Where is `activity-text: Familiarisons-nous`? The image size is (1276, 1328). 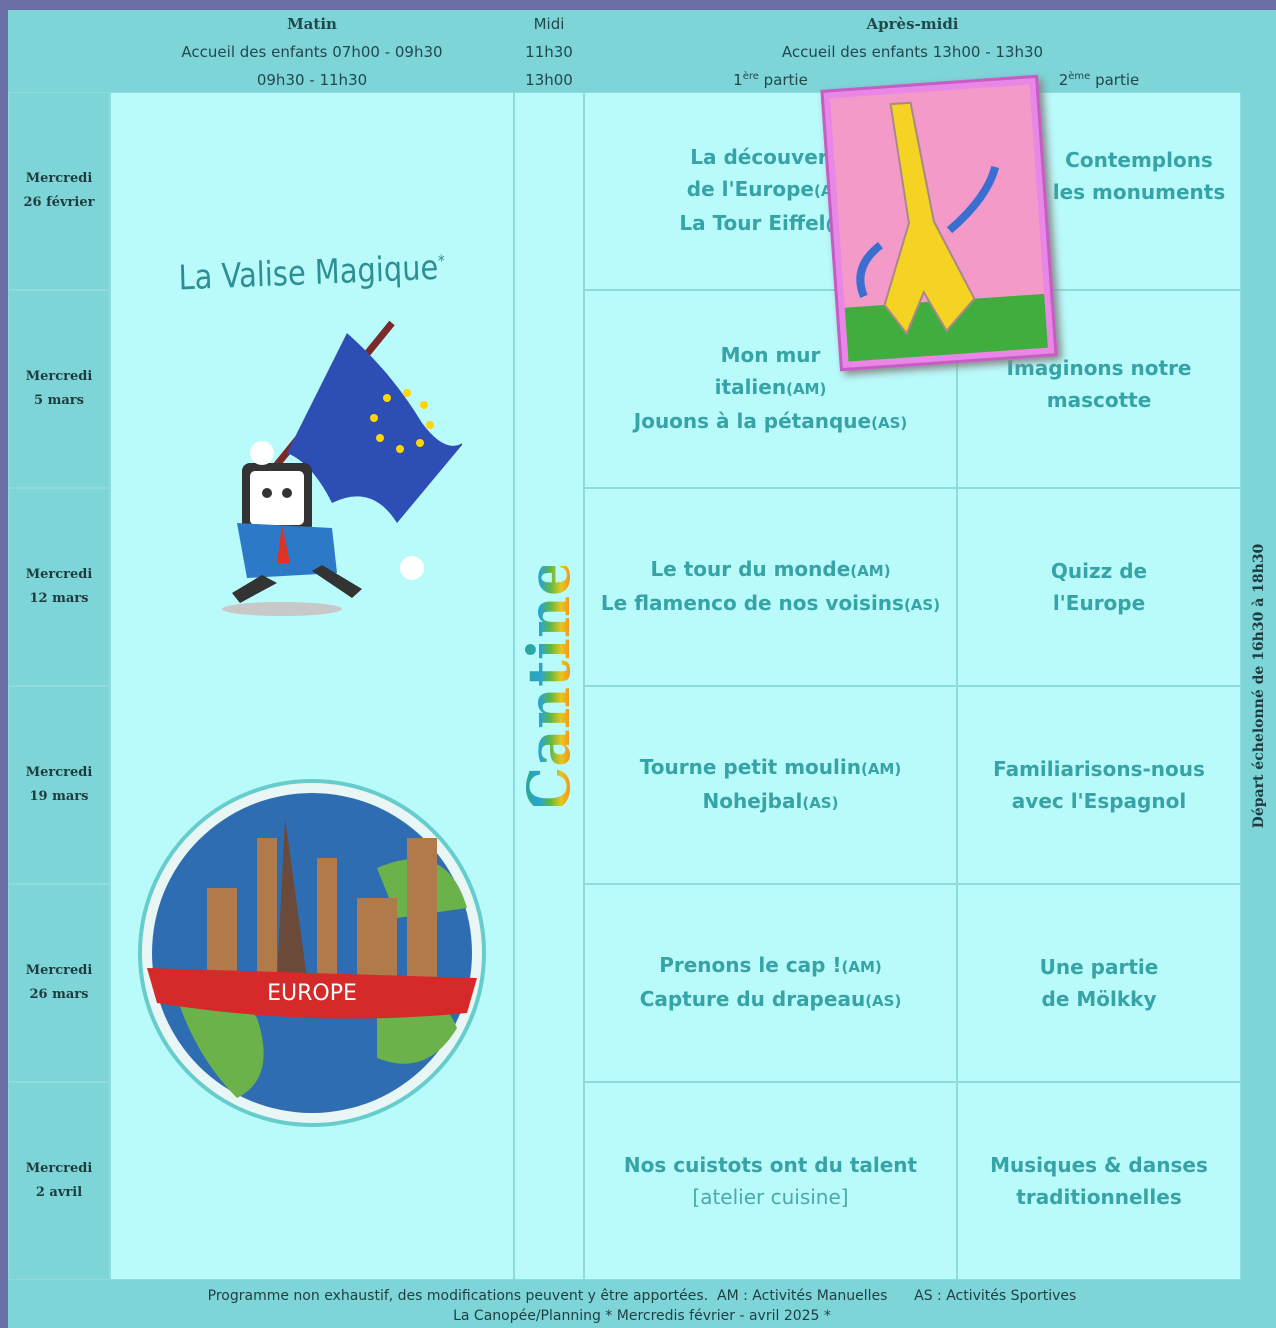
activity-text: Familiarisons-nous is located at coordinates (1099, 769).